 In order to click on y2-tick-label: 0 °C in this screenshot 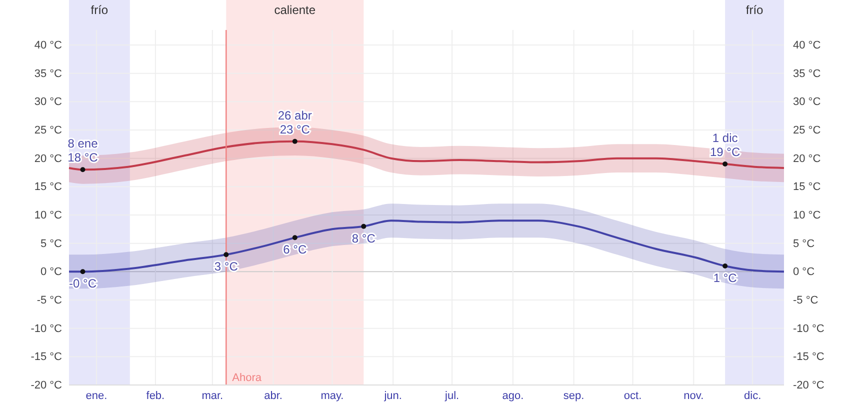, I will do `click(804, 272)`.